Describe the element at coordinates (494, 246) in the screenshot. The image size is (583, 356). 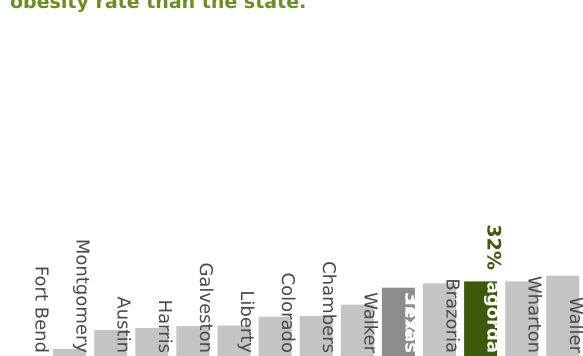
I see `value-label-matagorda: 32%` at that location.